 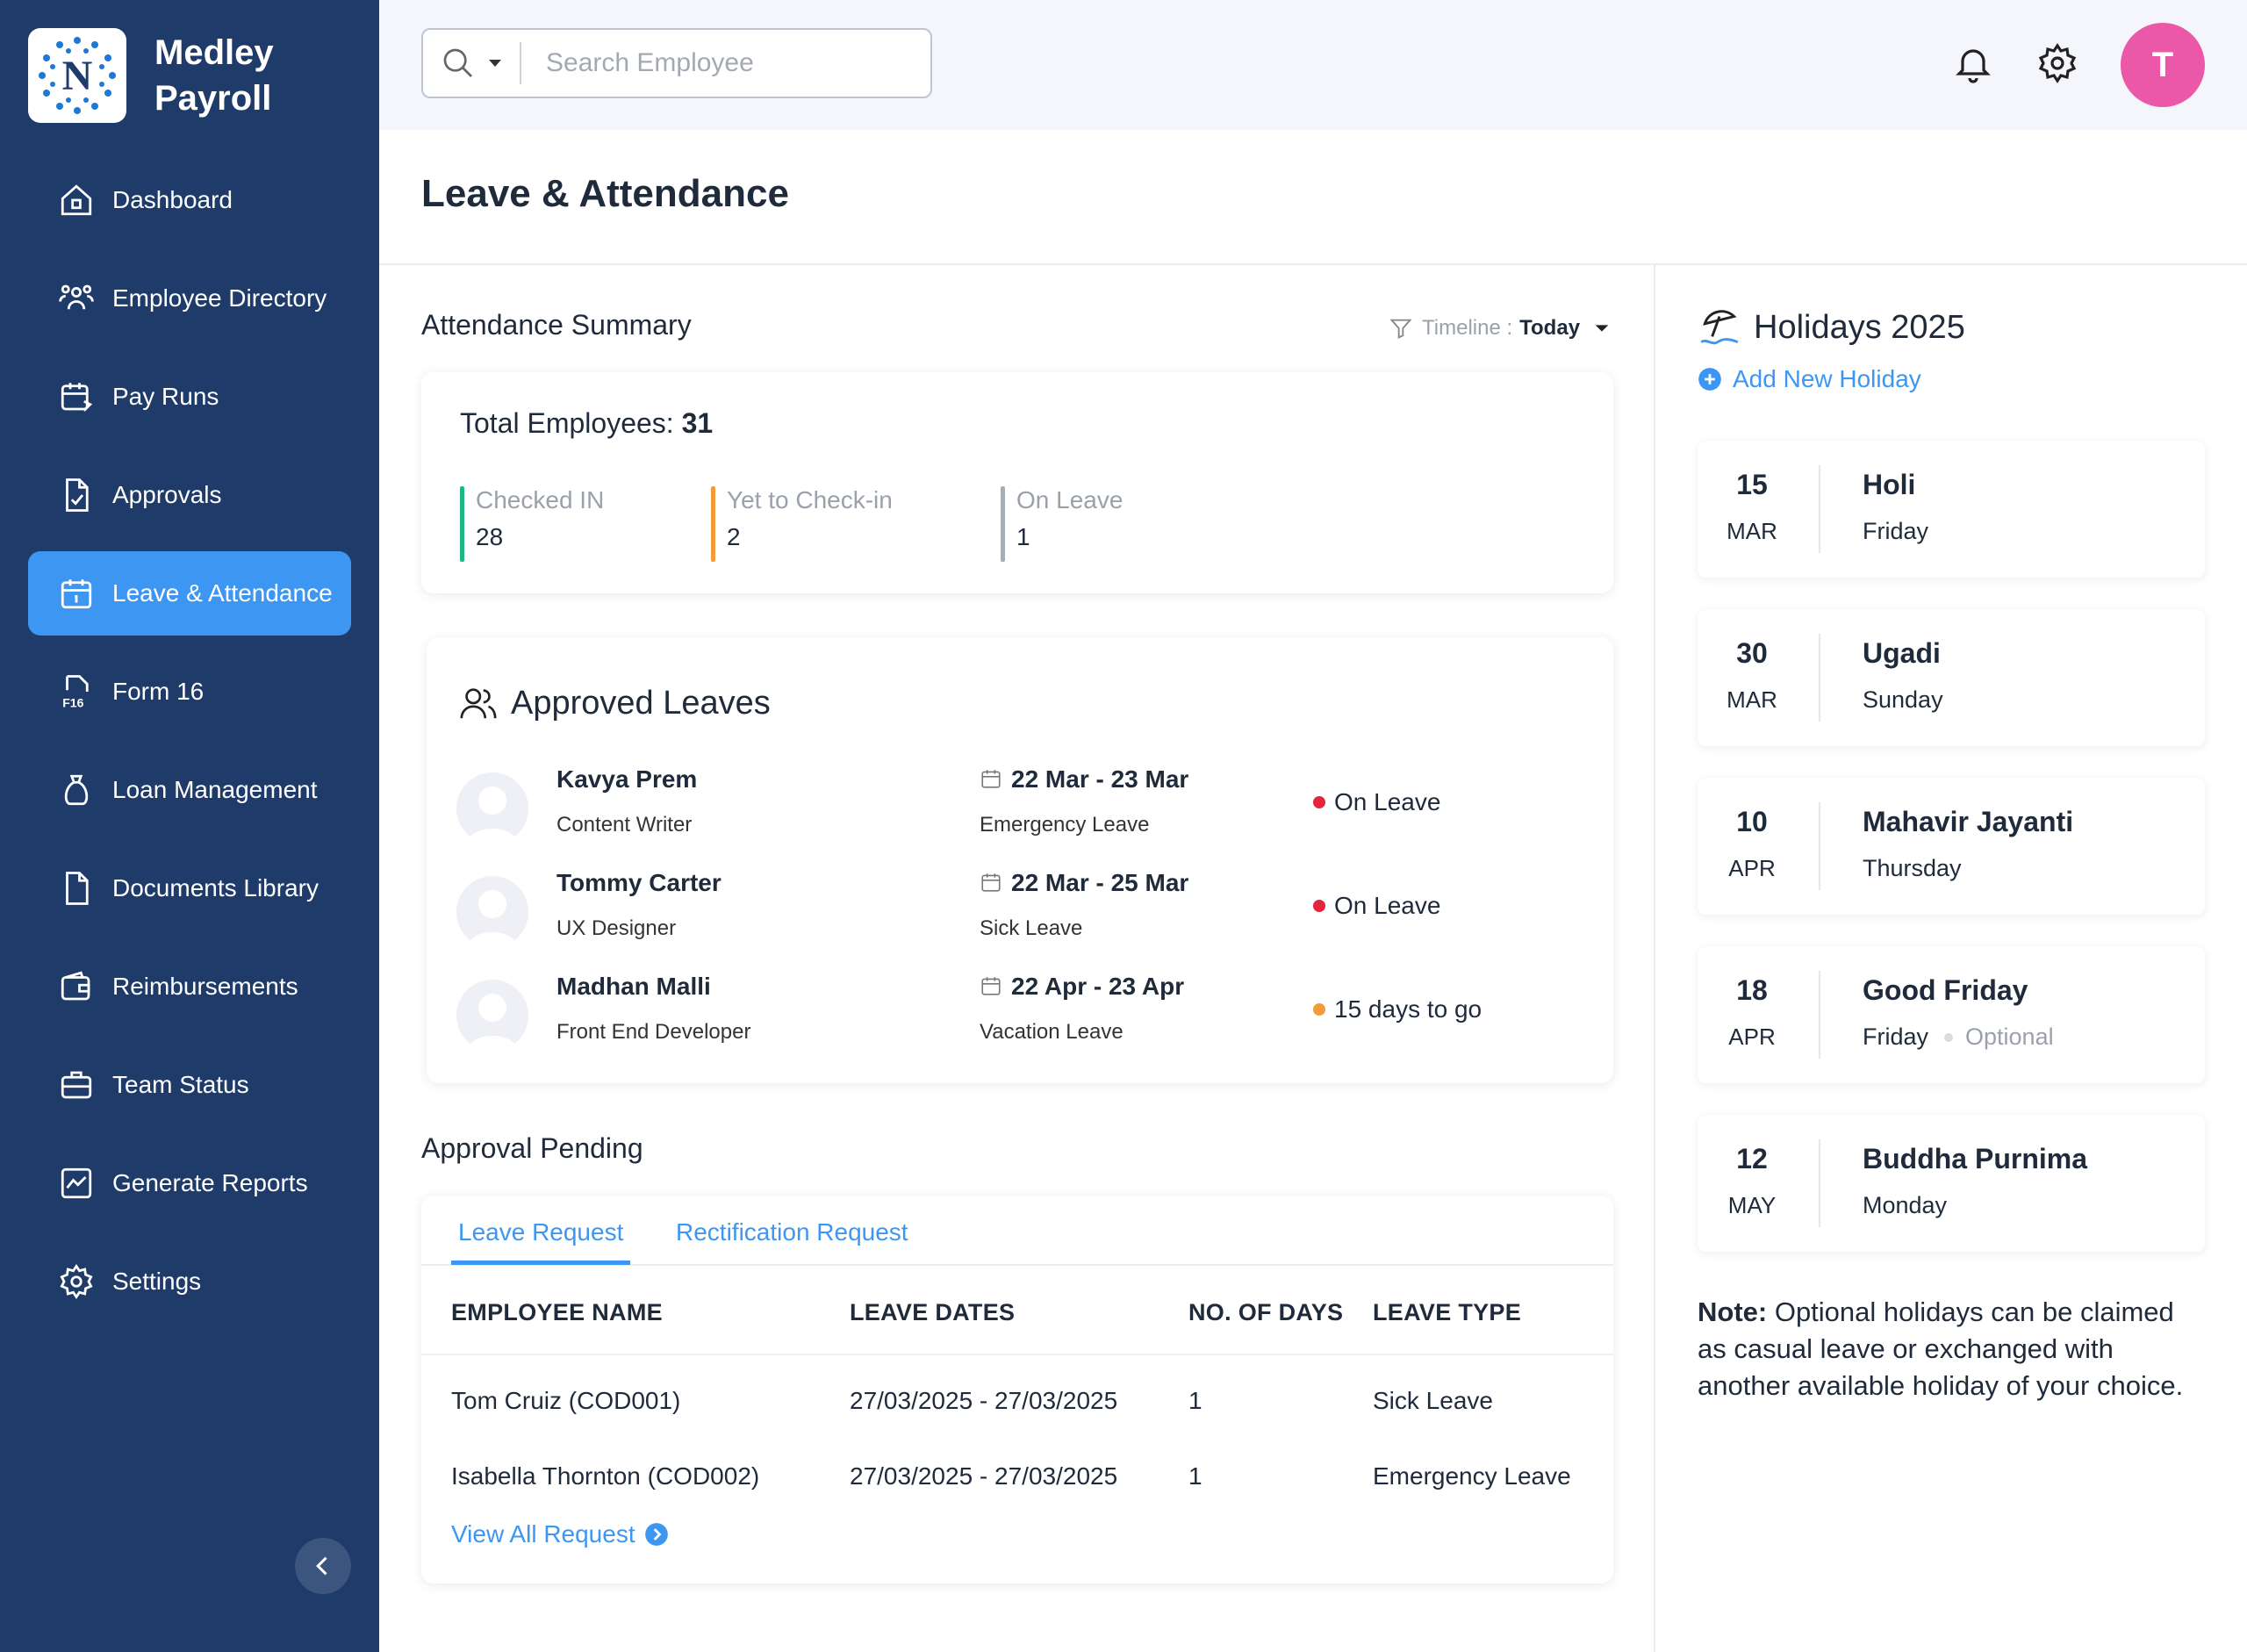 I want to click on stat-label: Checked IN, so click(x=540, y=500).